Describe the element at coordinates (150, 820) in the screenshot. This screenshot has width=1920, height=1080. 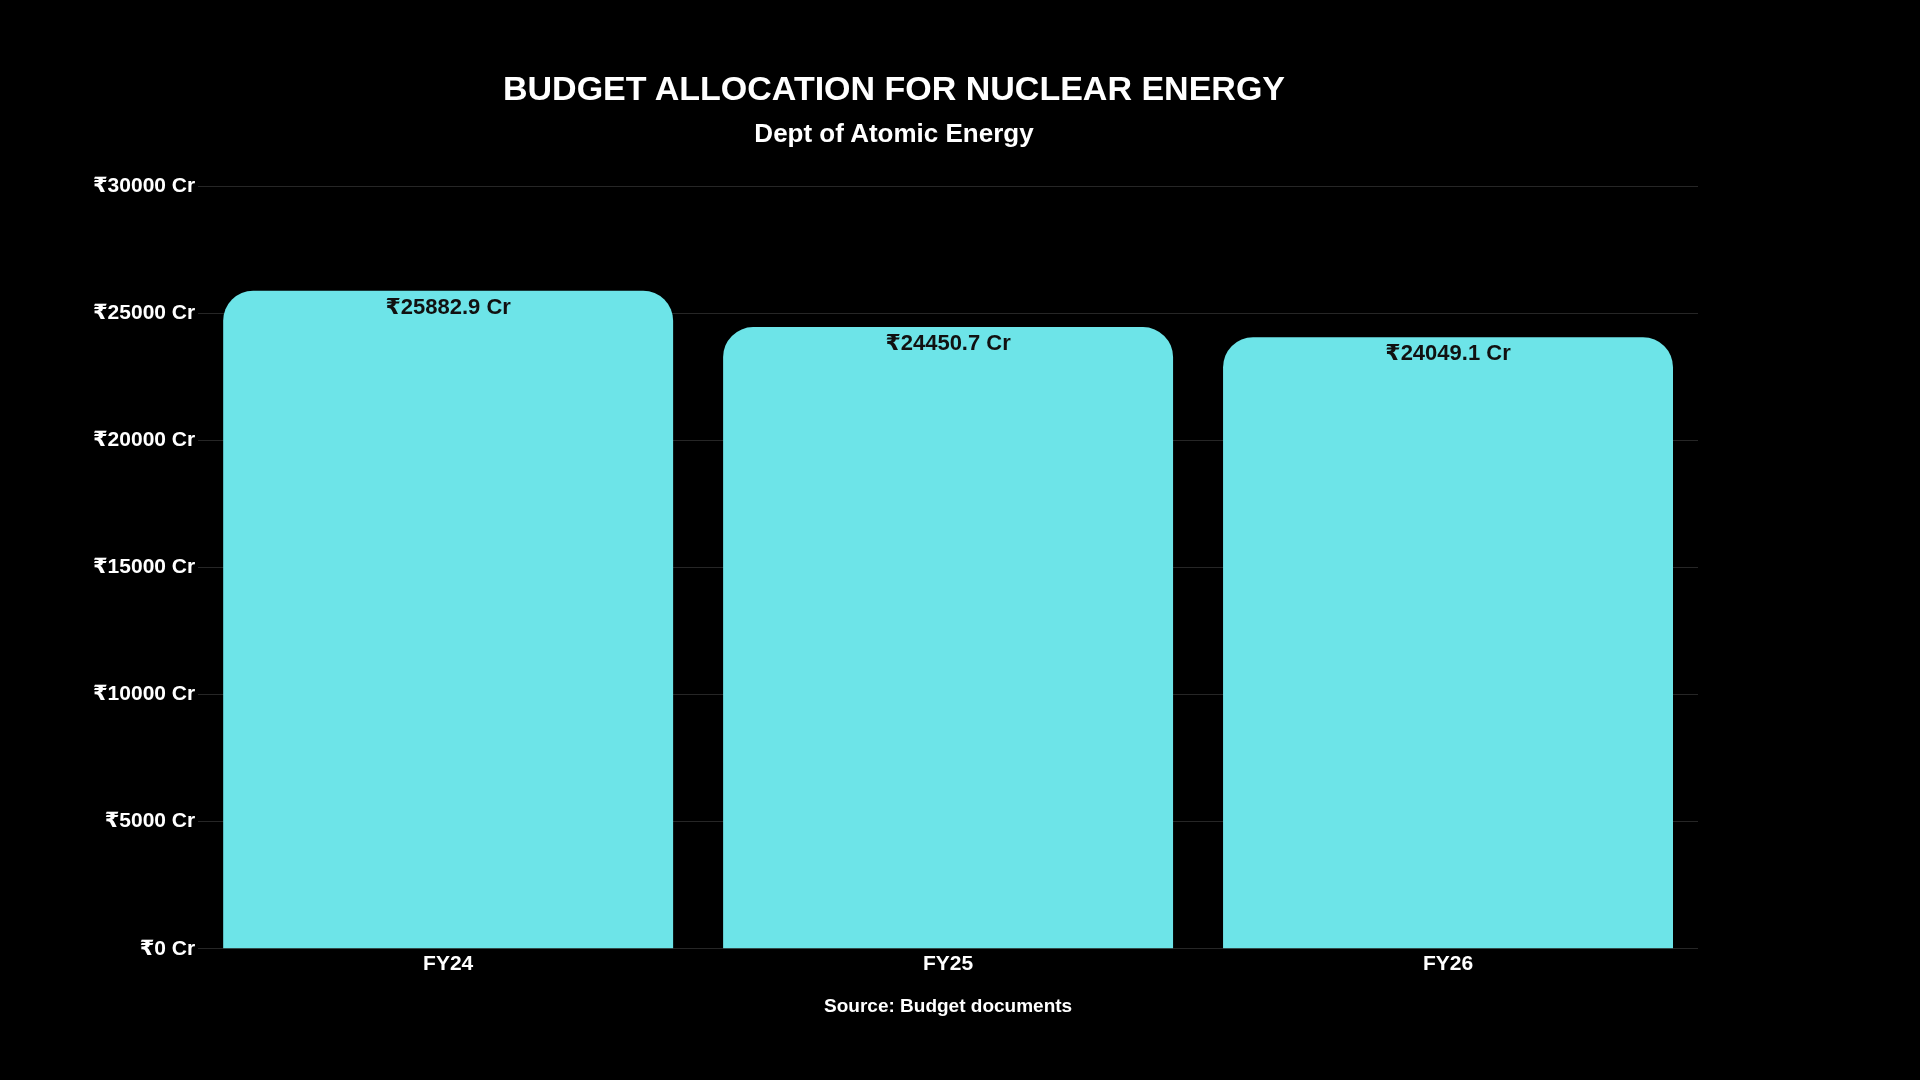
I see `y-tick-label: ₹5000 Cr` at that location.